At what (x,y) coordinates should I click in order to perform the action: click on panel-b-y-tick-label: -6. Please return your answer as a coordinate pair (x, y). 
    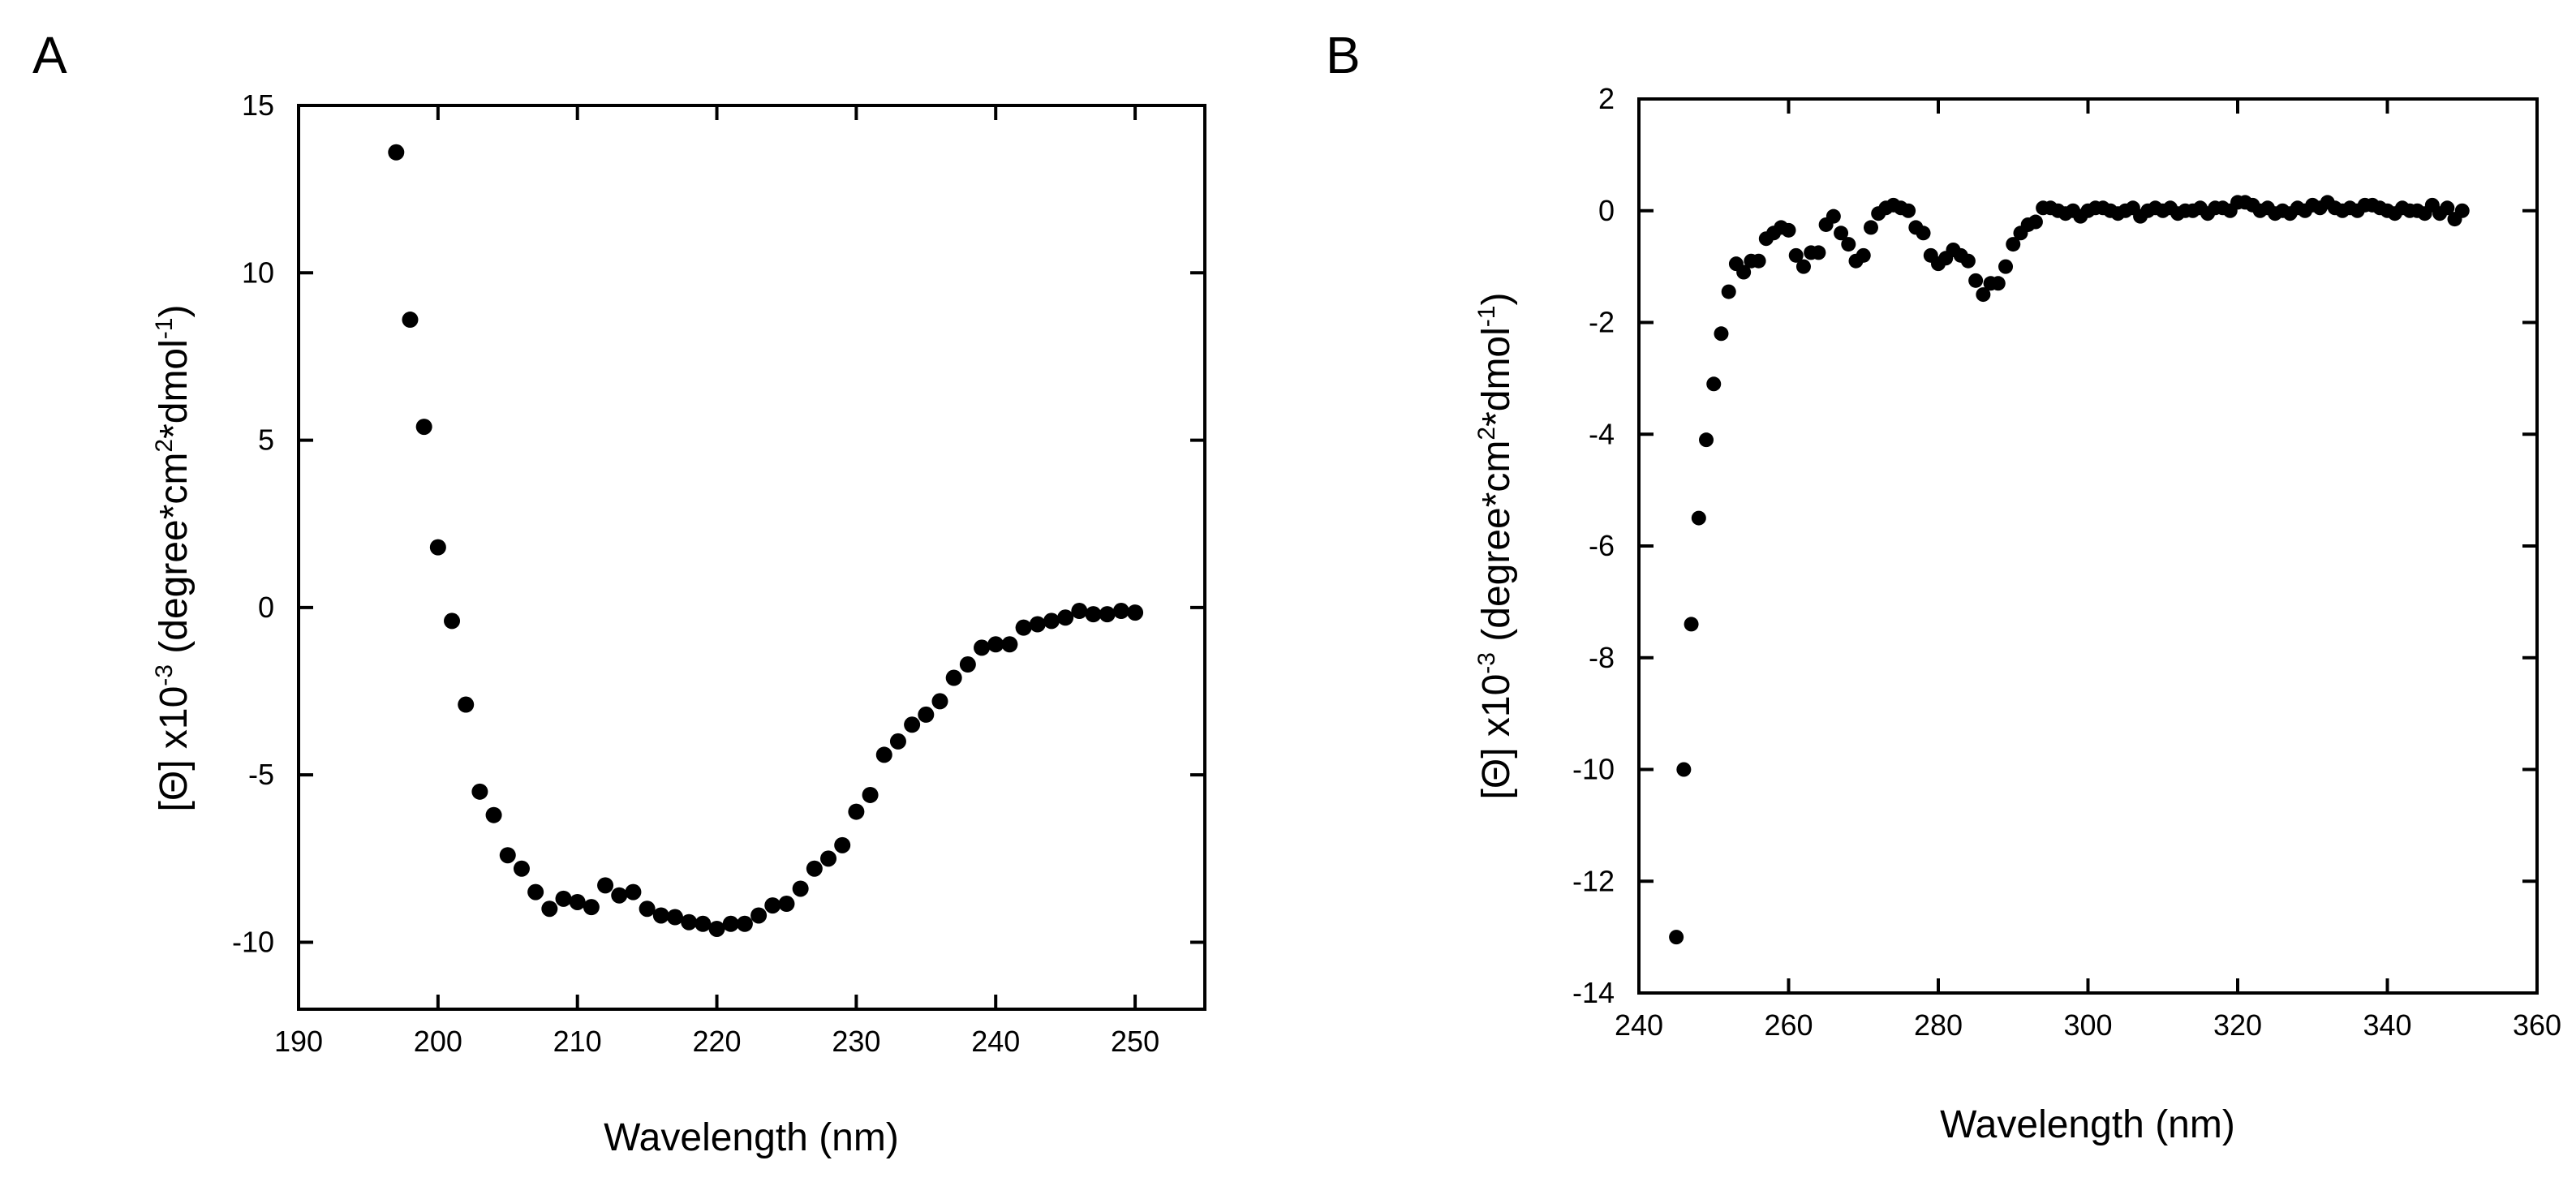
    Looking at the image, I should click on (1602, 545).